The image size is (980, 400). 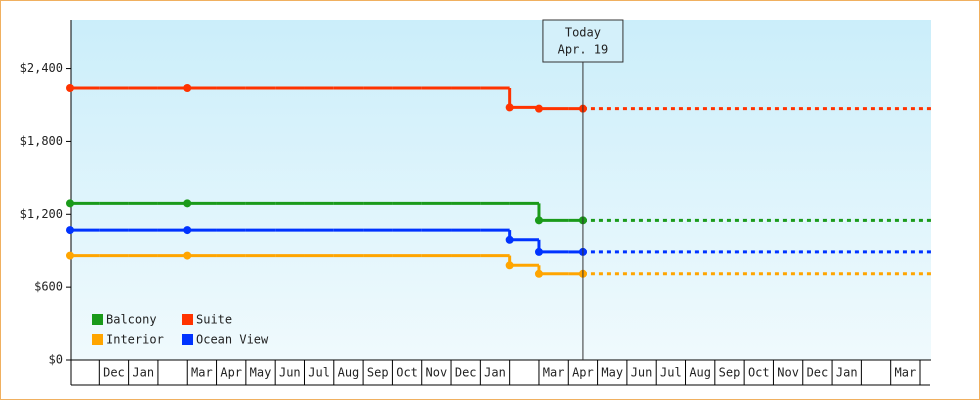 What do you see at coordinates (56, 360) in the screenshot?
I see `y-tick-label: $0` at bounding box center [56, 360].